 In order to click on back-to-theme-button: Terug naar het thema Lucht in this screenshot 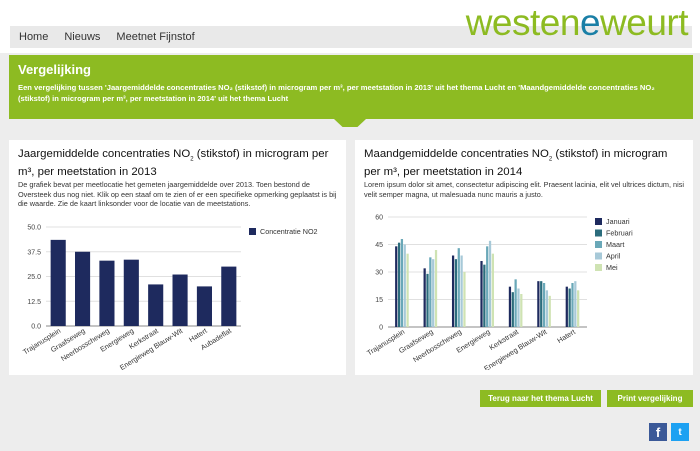, I will do `click(540, 398)`.